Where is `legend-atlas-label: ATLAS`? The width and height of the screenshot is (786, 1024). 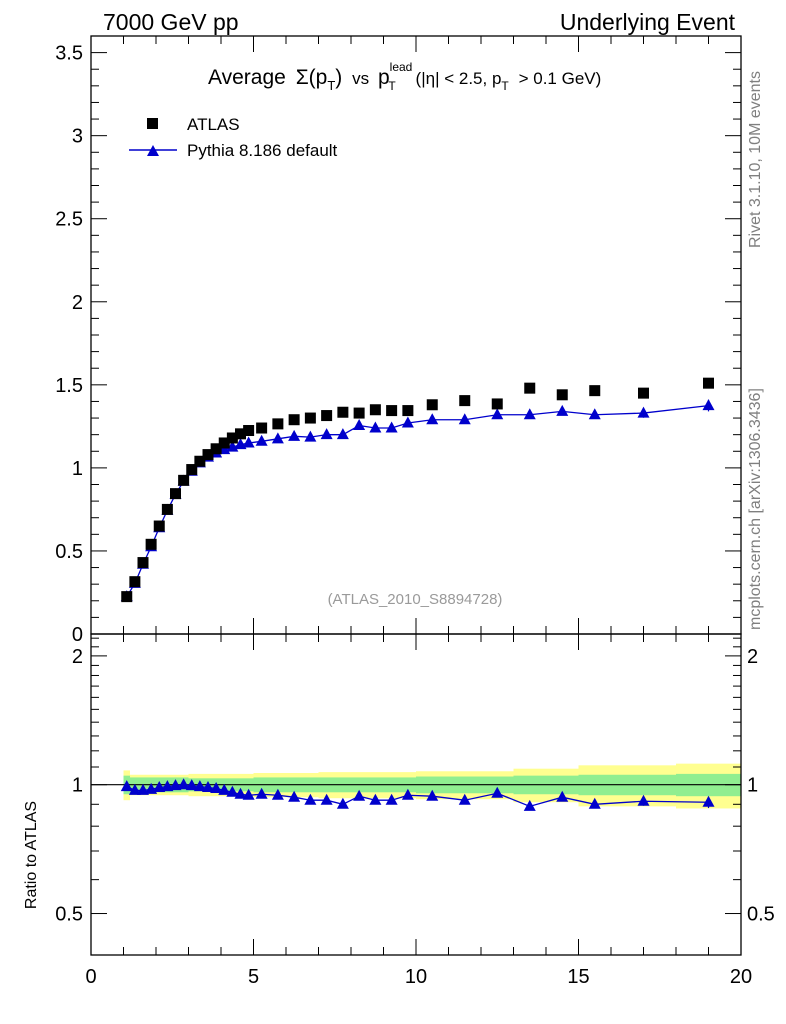
legend-atlas-label: ATLAS is located at coordinates (213, 124).